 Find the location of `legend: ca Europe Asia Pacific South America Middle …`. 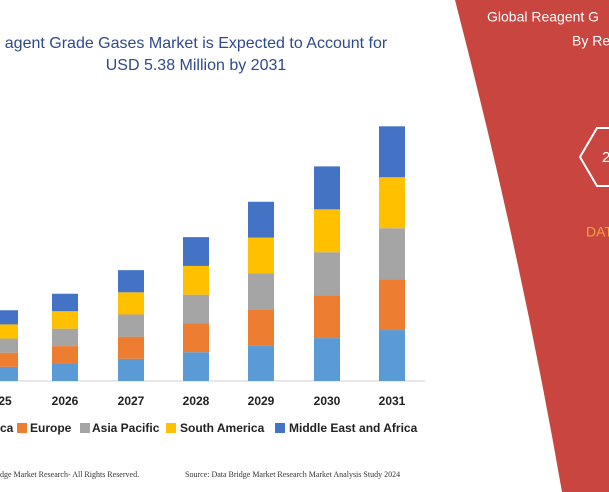

legend: ca Europe Asia Pacific South America Middle … is located at coordinates (209, 428).